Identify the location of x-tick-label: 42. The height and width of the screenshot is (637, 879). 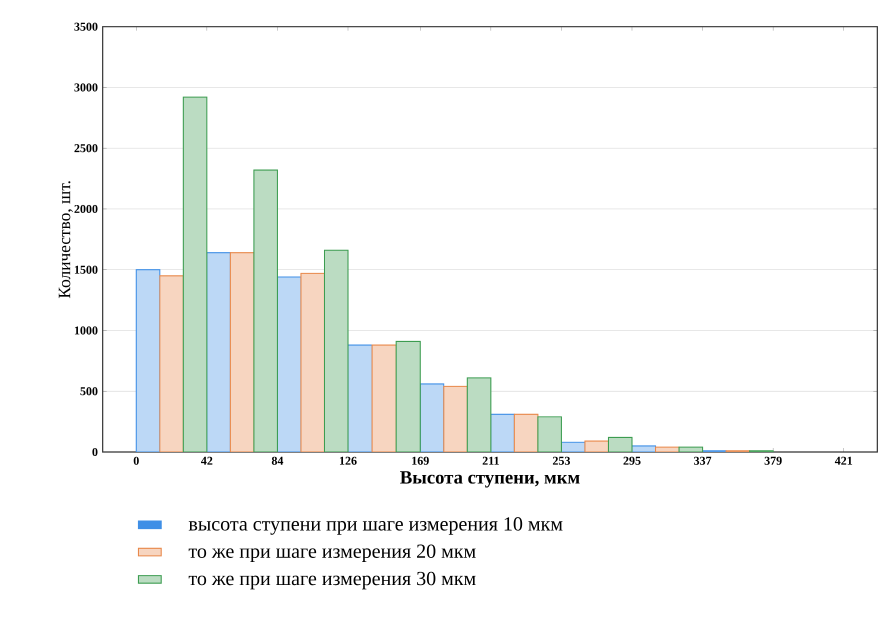
(206, 460).